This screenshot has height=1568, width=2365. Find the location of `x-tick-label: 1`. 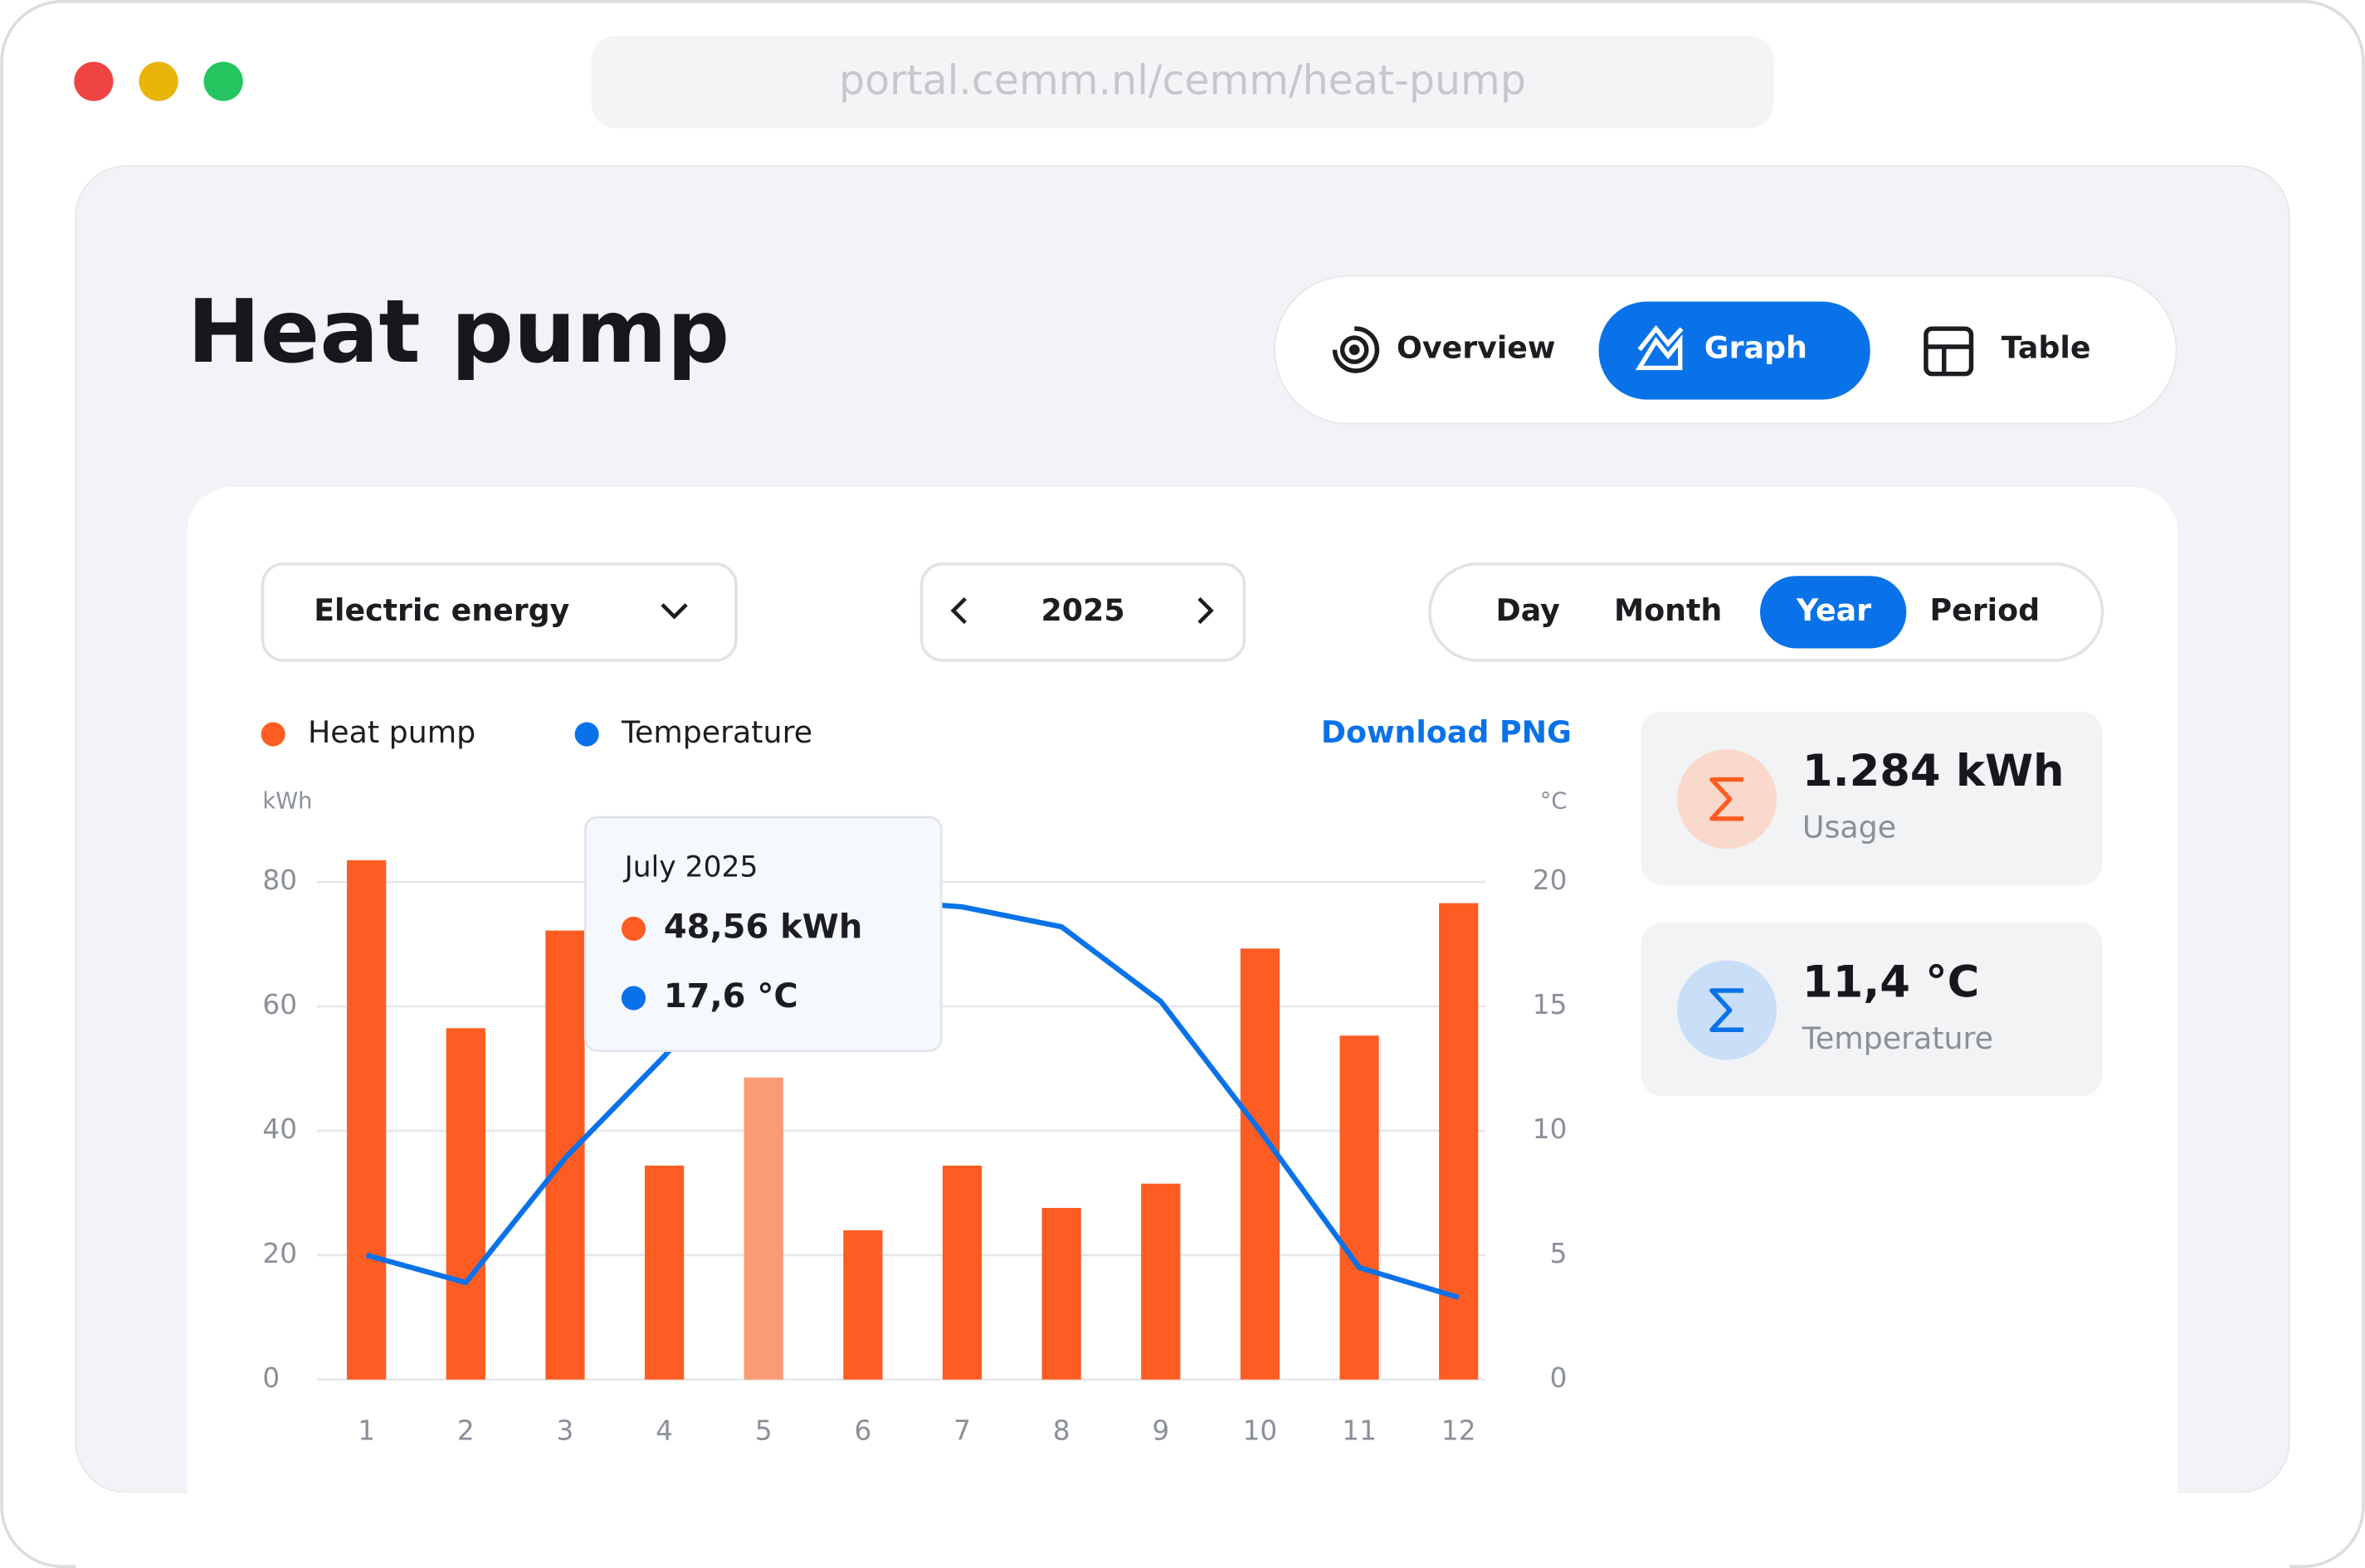

x-tick-label: 1 is located at coordinates (367, 1430).